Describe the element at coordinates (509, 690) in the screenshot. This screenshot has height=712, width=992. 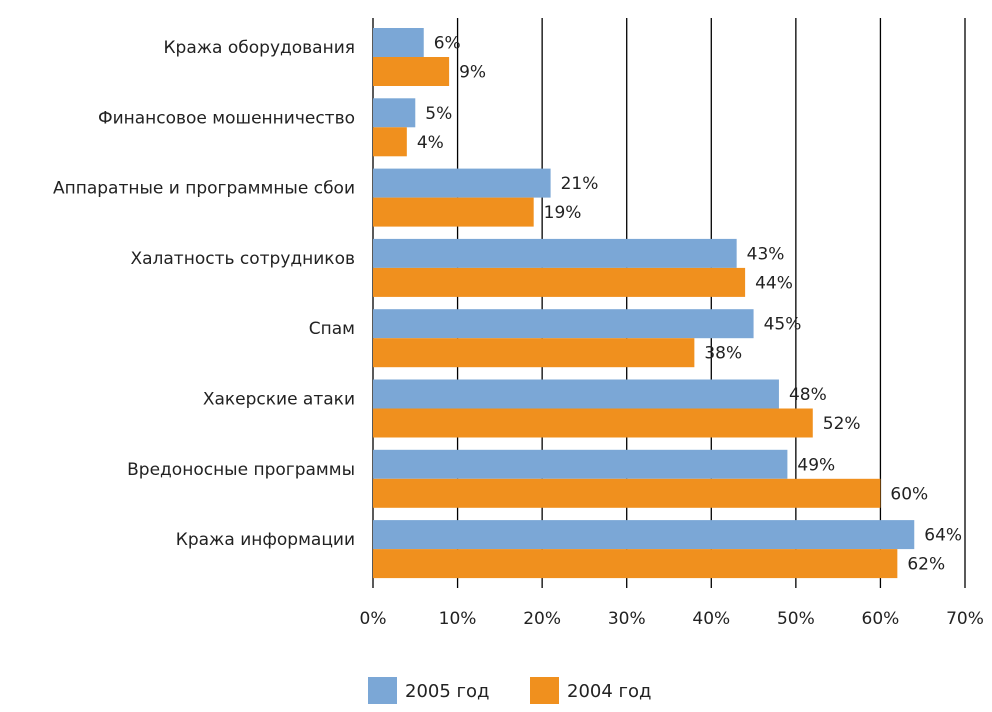
I see `legend: 2005 год 2004 год` at that location.